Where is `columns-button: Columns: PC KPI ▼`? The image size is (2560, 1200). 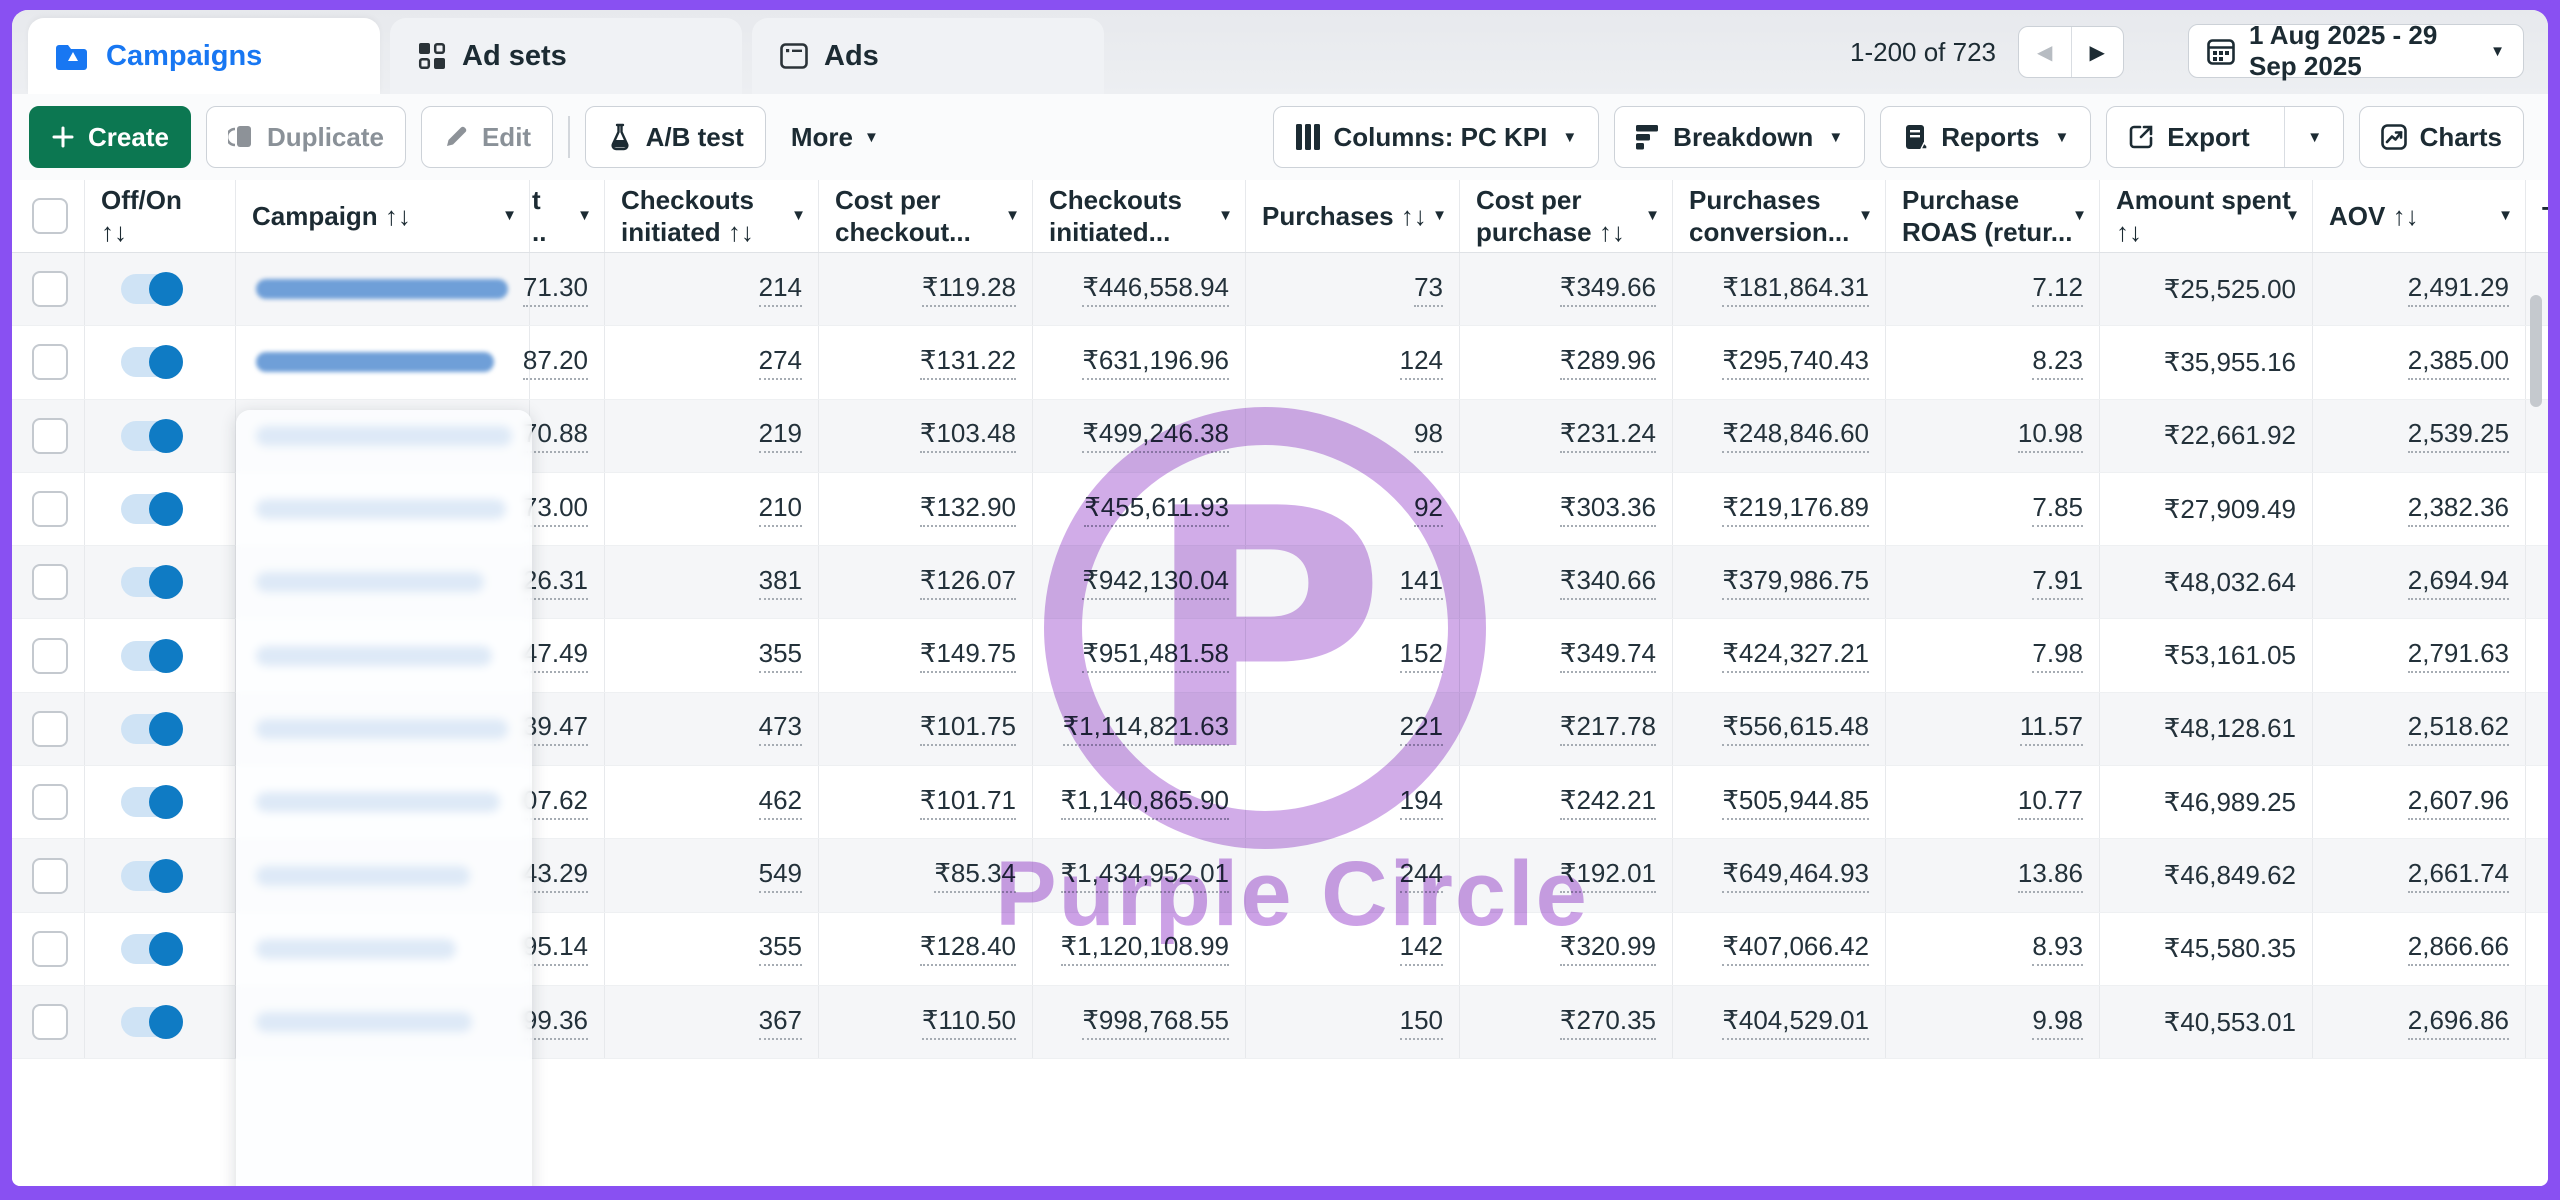 columns-button: Columns: PC KPI ▼ is located at coordinates (1436, 137).